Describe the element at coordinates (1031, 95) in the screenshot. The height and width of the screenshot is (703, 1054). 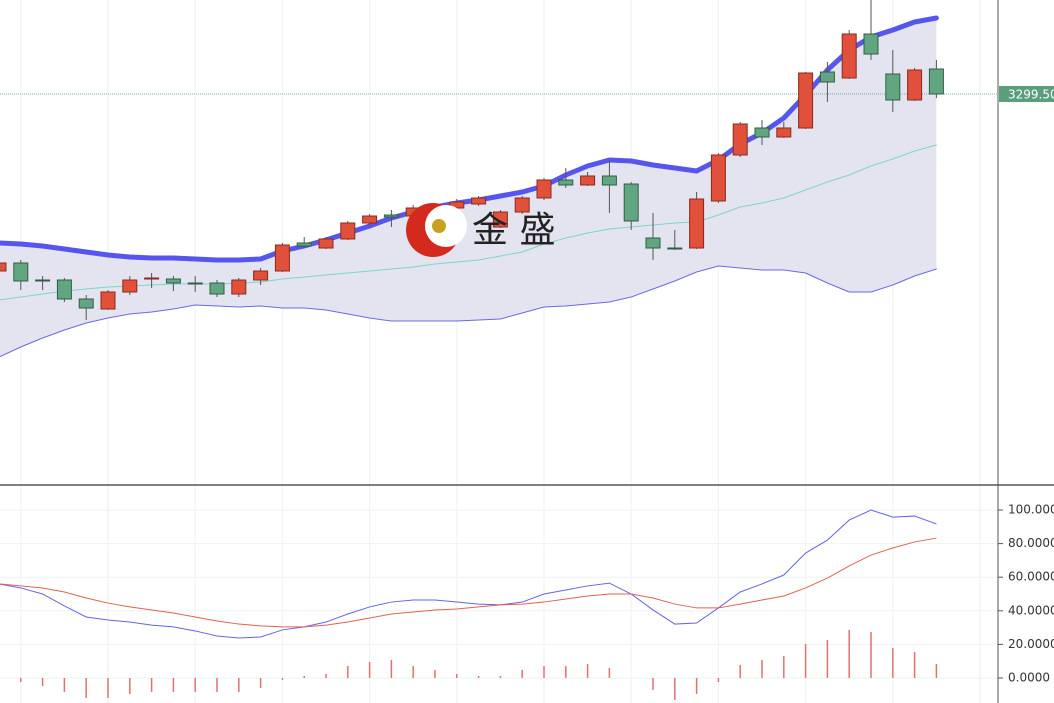
I see `last-price-label: 3299.50` at that location.